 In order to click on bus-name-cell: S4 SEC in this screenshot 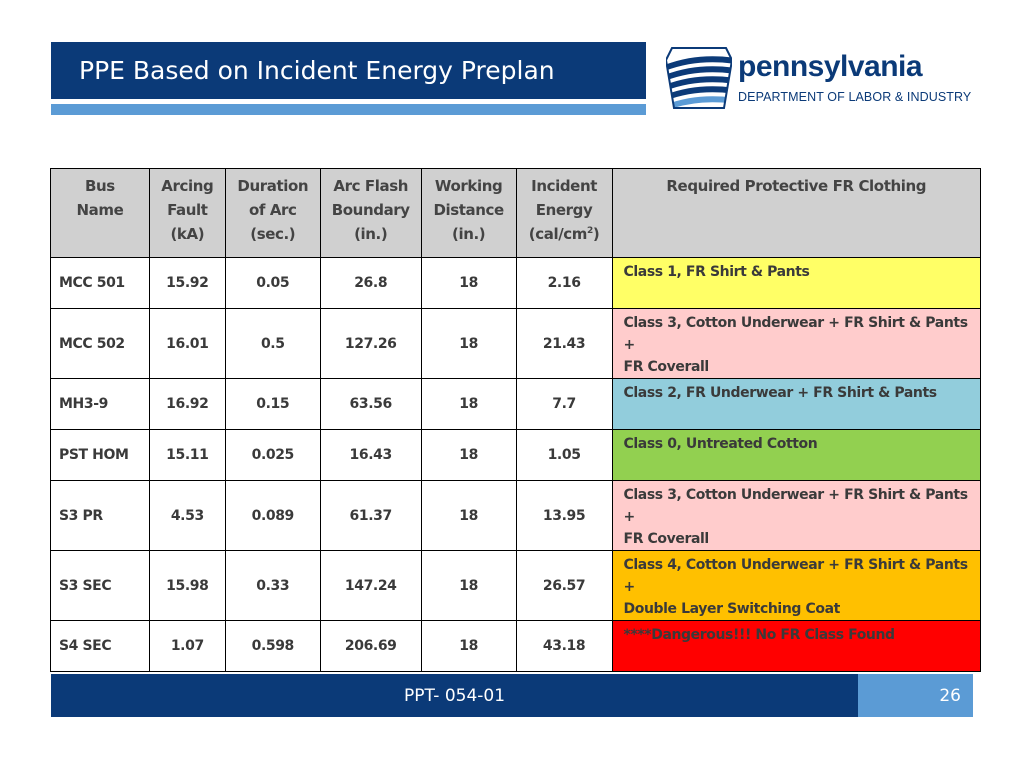, I will do `click(100, 646)`.